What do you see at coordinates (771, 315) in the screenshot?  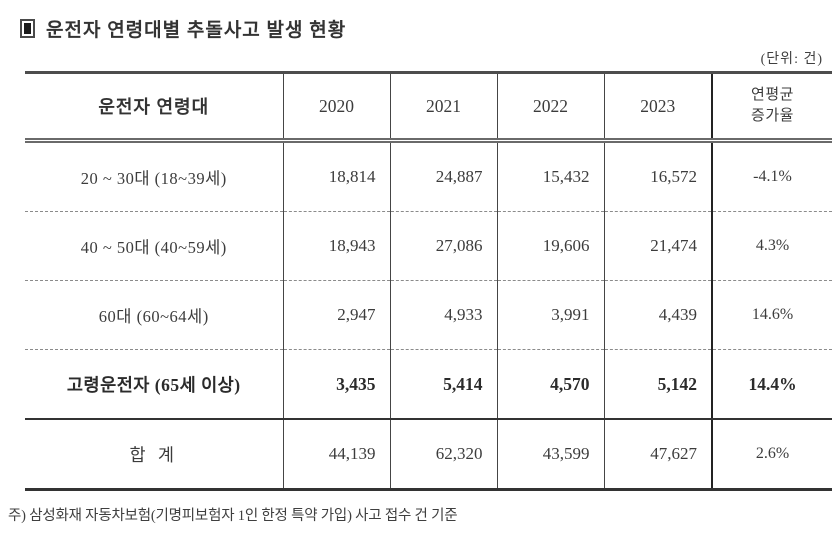 I see `cell-avg-growth: 14.6%` at bounding box center [771, 315].